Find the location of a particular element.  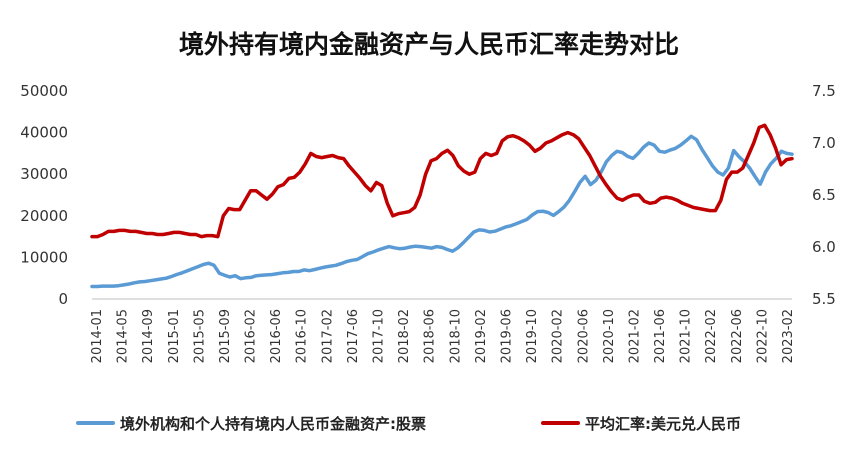

x-tick-label: 2017-06 is located at coordinates (353, 336).